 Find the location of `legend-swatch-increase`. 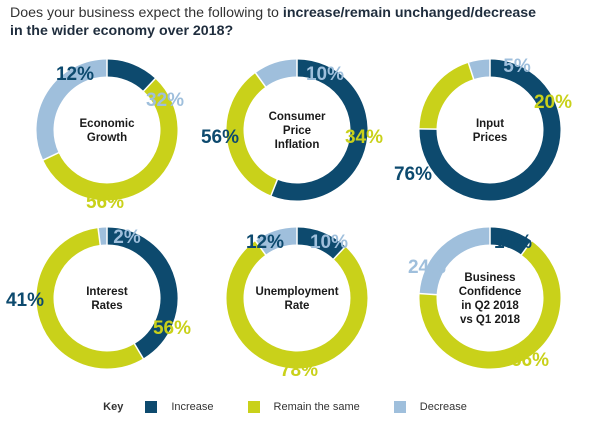

legend-swatch-increase is located at coordinates (151, 407).